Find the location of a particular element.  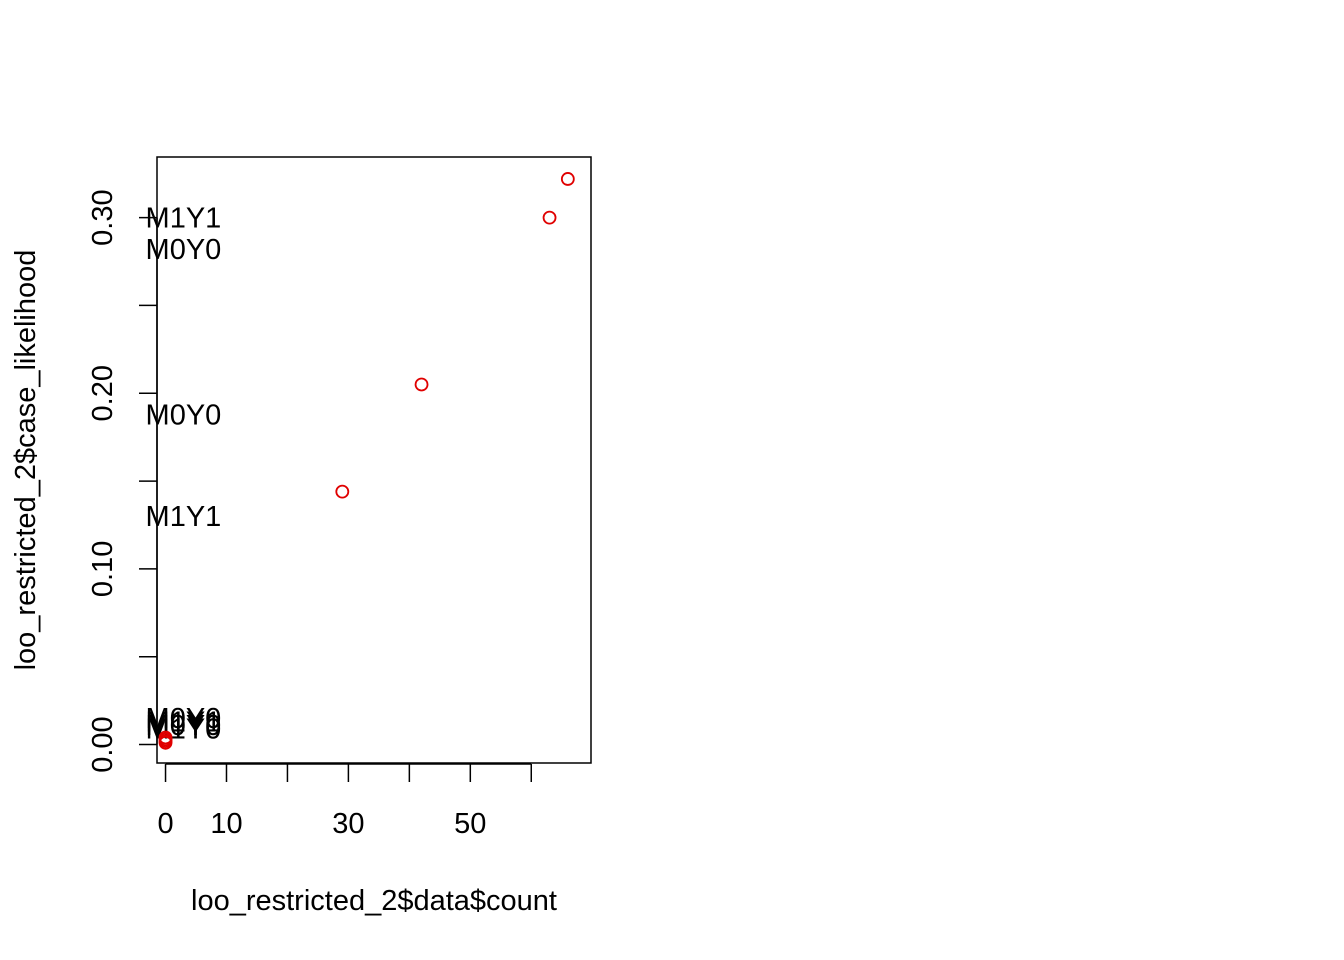

x-tick-label: 50 is located at coordinates (470, 824).